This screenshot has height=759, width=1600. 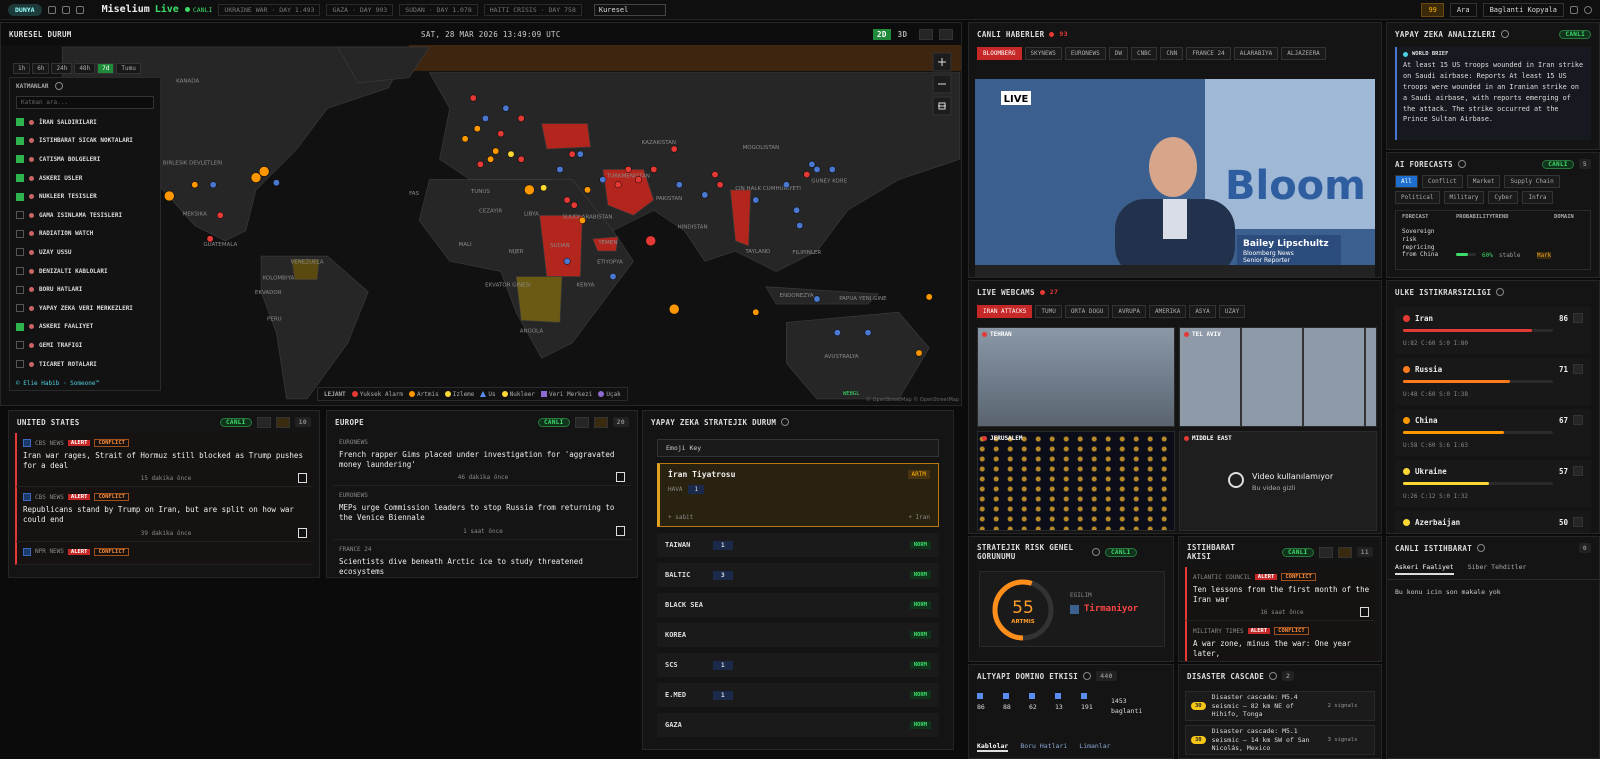 I want to click on domino-tab: Kablolar, so click(x=993, y=747).